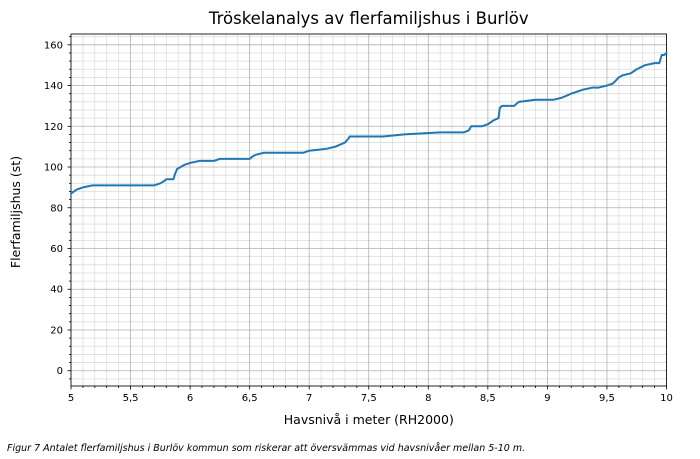  I want to click on x-tick-label: 8, so click(428, 398).